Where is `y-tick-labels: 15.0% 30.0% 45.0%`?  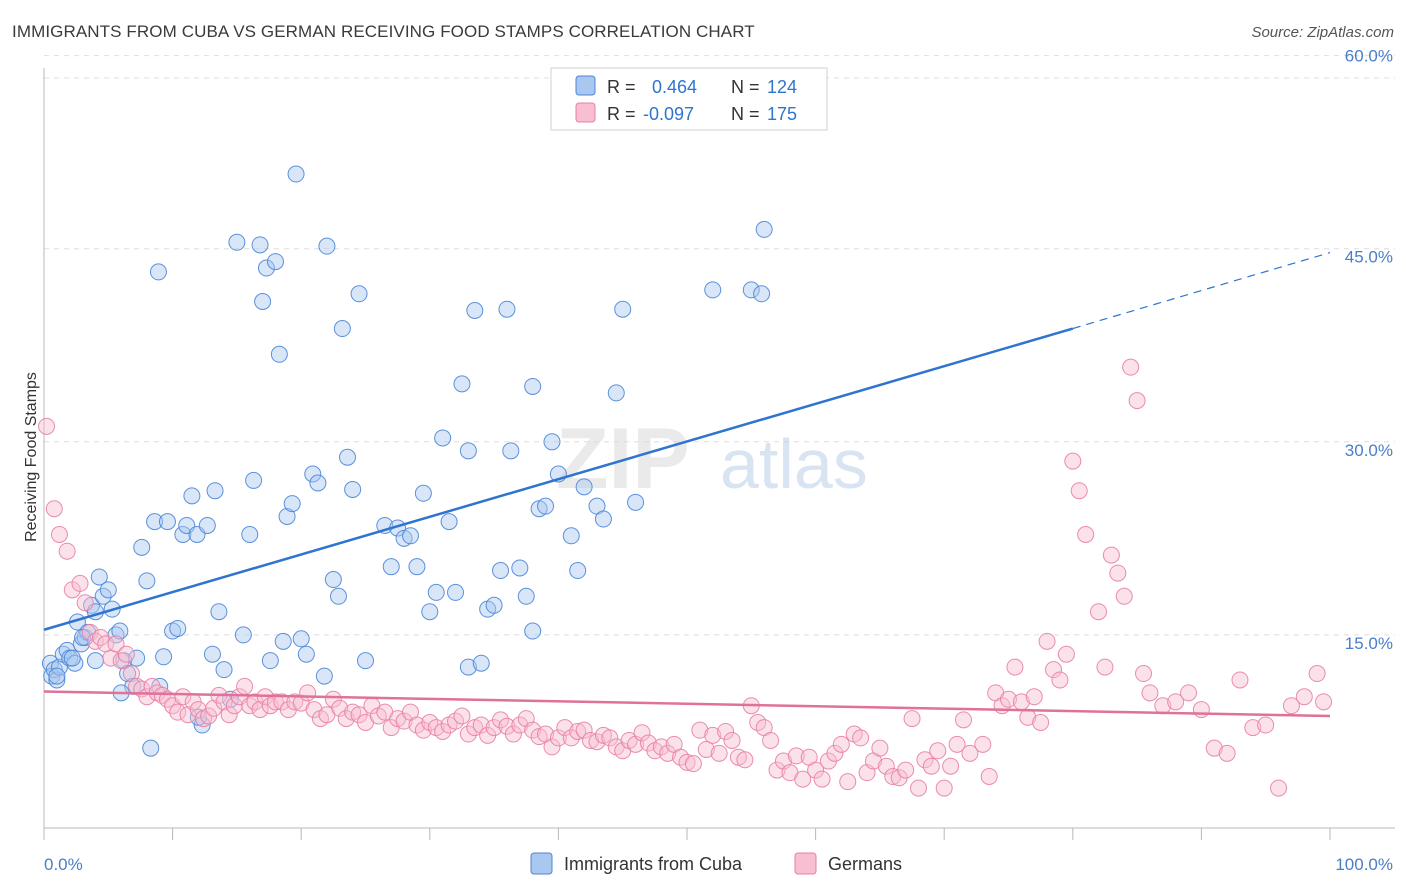
y-tick-labels: 15.0% 30.0% 45.0% is located at coordinates (1369, 450).